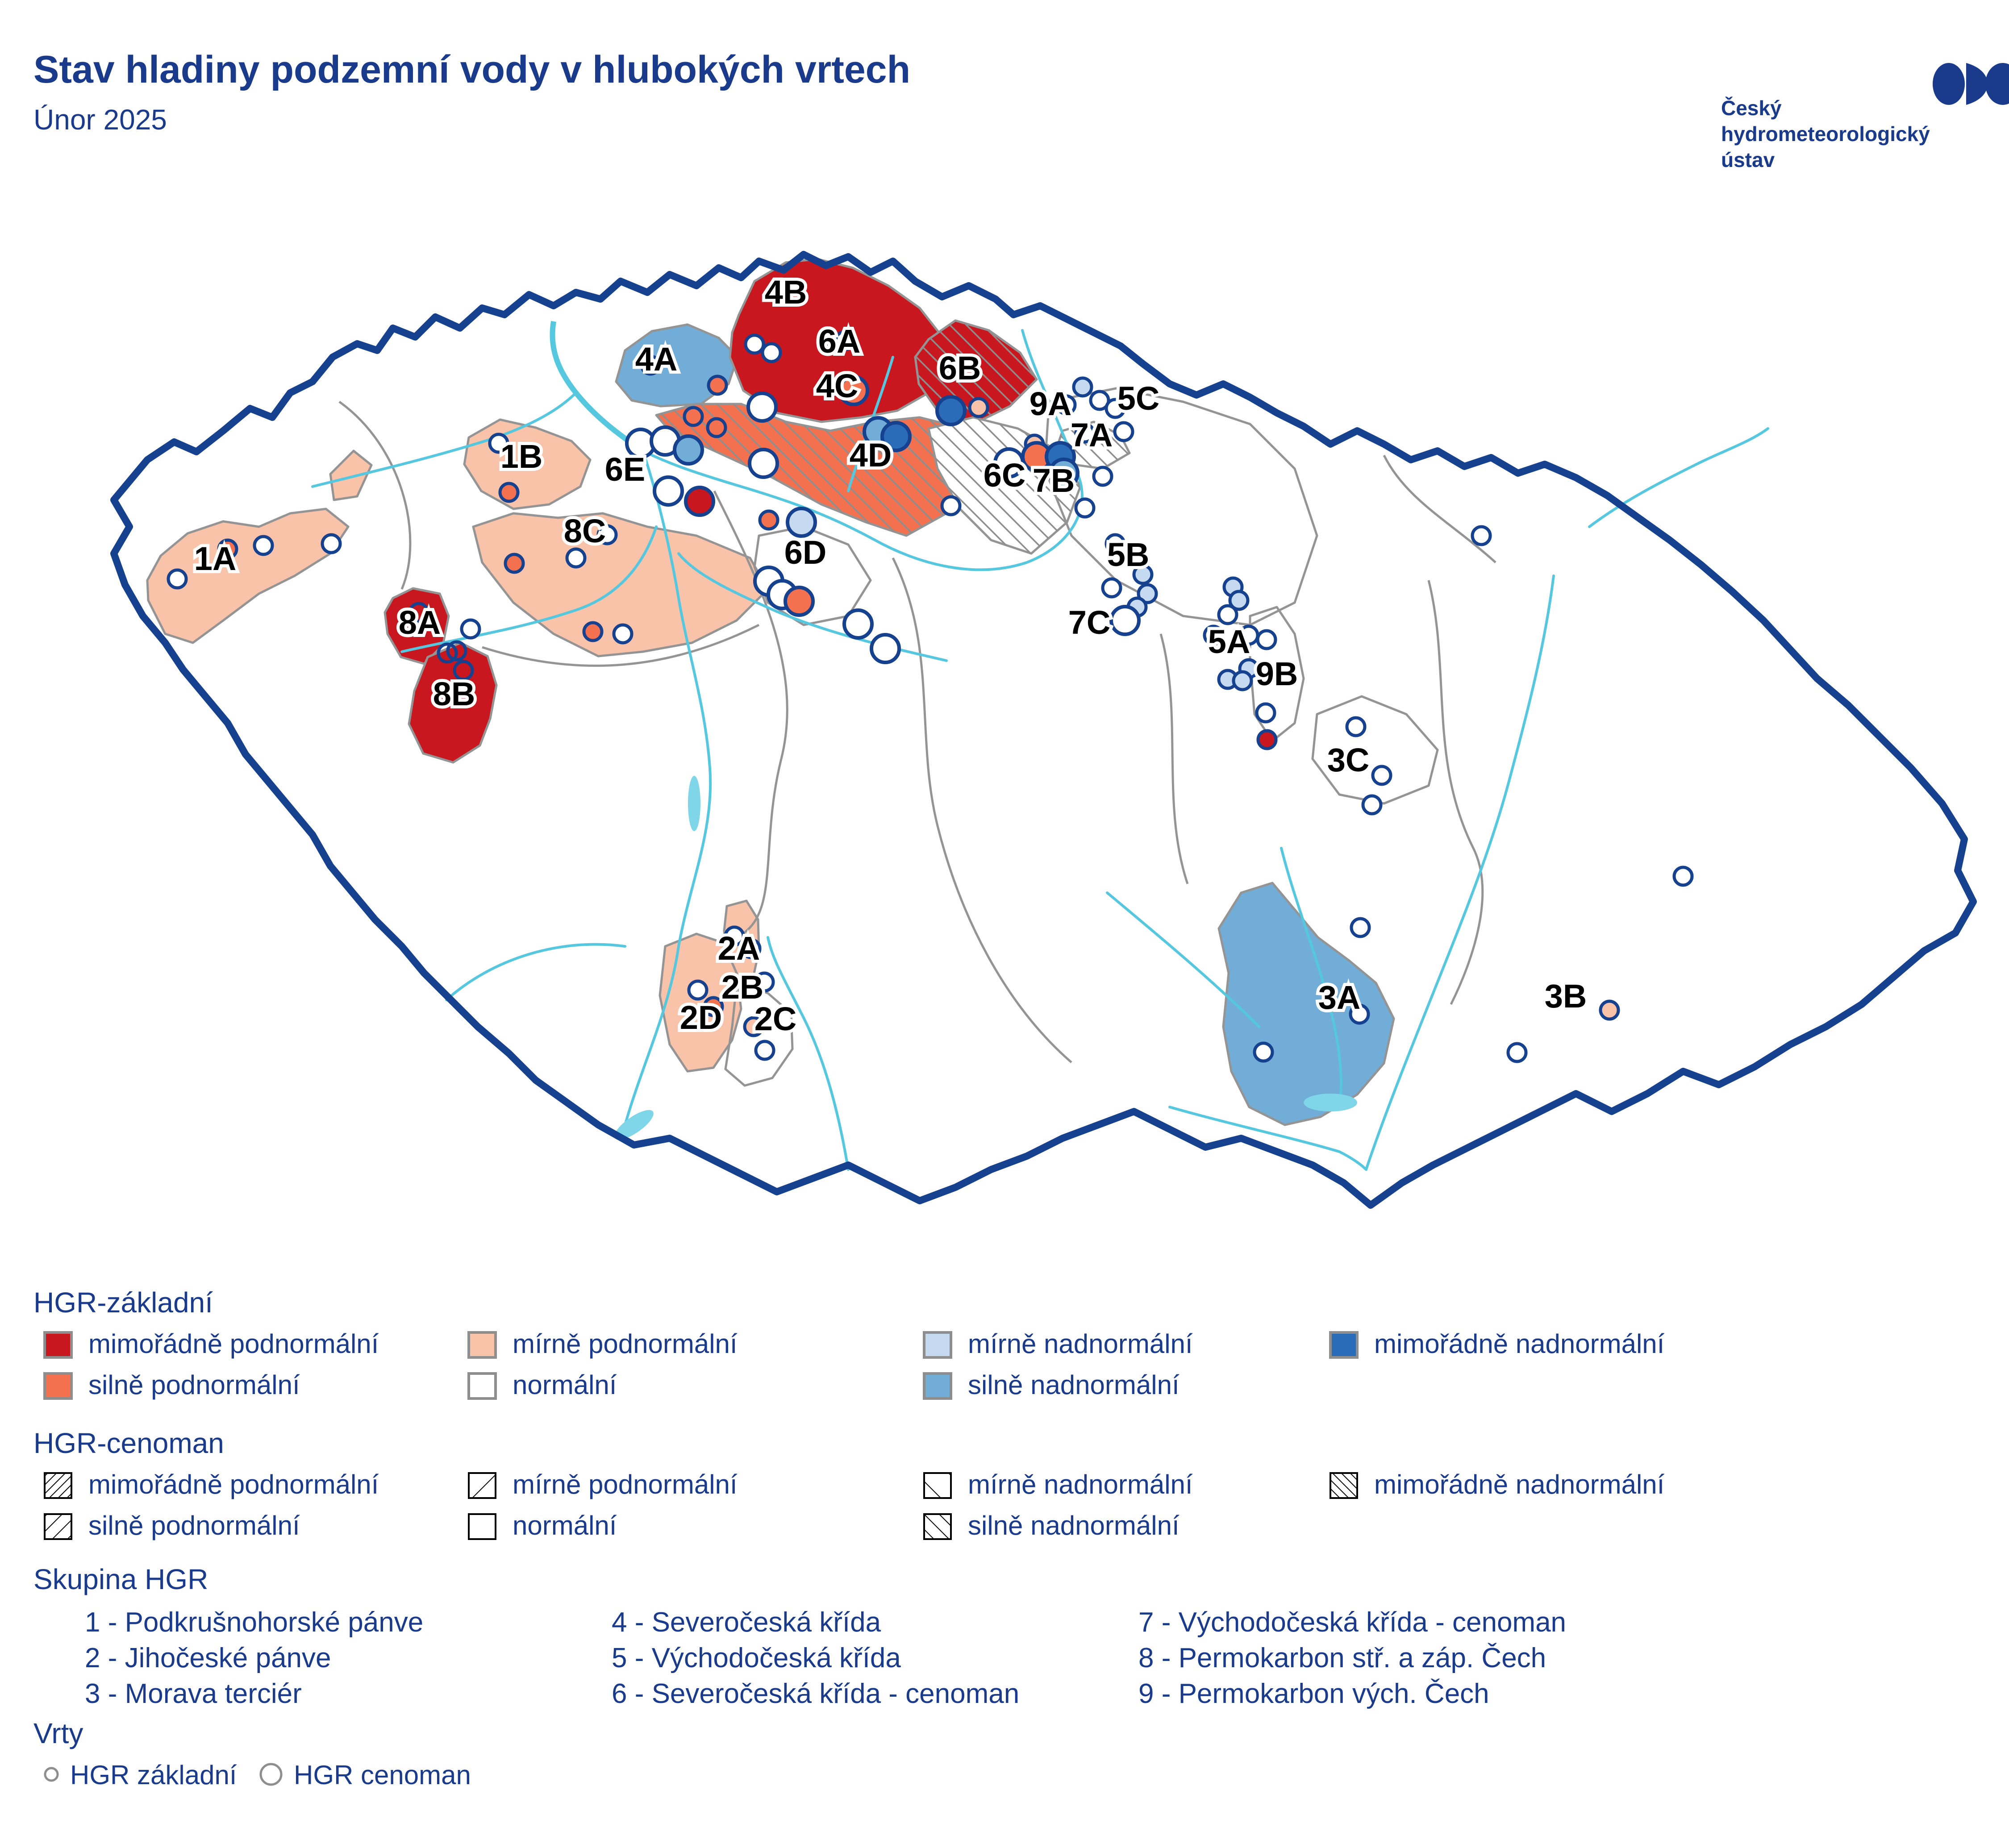 Image resolution: width=2009 pixels, height=1848 pixels. I want to click on skupina-item: 6 - Severočeská křída - cenoman, so click(815, 1693).